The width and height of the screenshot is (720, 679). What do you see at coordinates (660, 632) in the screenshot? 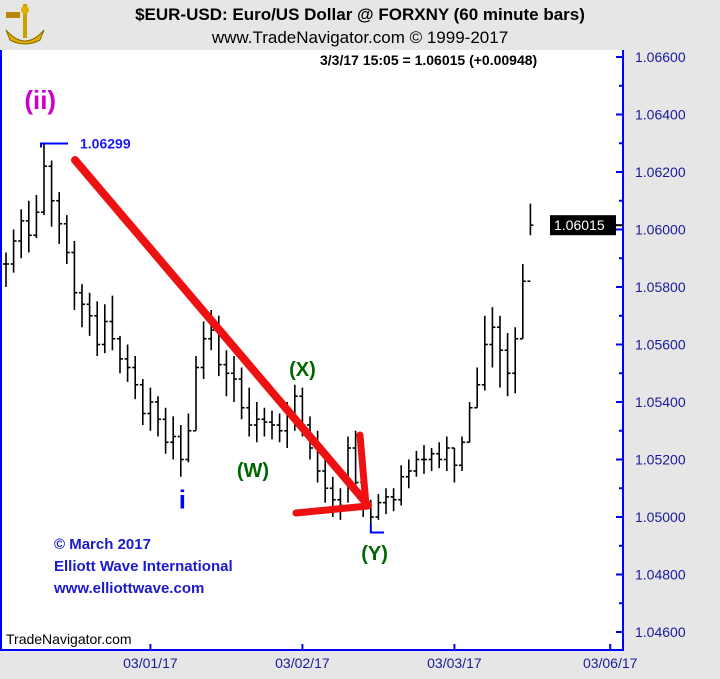
I see `y-tick-label: 1.04600` at bounding box center [660, 632].